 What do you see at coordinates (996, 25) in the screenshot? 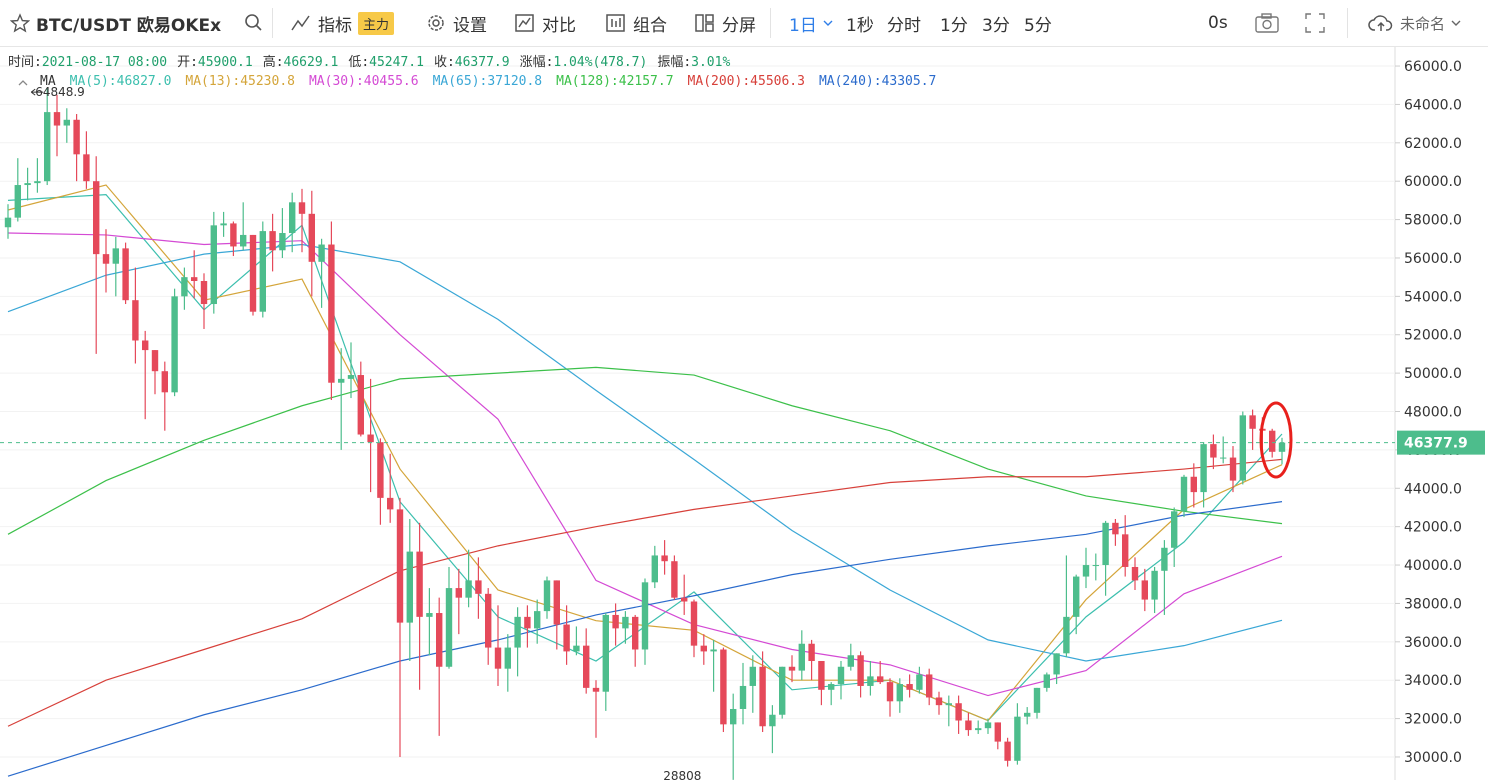
I see `interval: 3分` at bounding box center [996, 25].